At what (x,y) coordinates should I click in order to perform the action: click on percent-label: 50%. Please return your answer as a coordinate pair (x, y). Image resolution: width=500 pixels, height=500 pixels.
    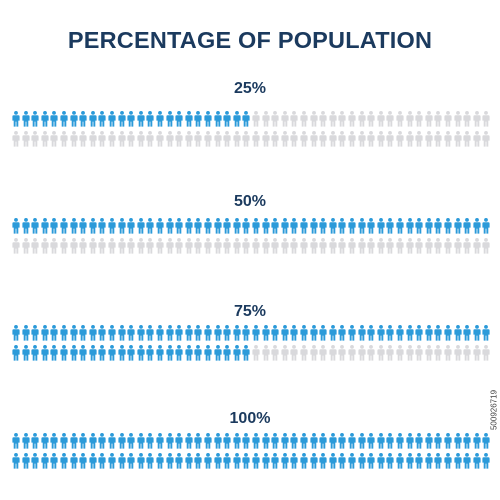
    Looking at the image, I should click on (250, 201).